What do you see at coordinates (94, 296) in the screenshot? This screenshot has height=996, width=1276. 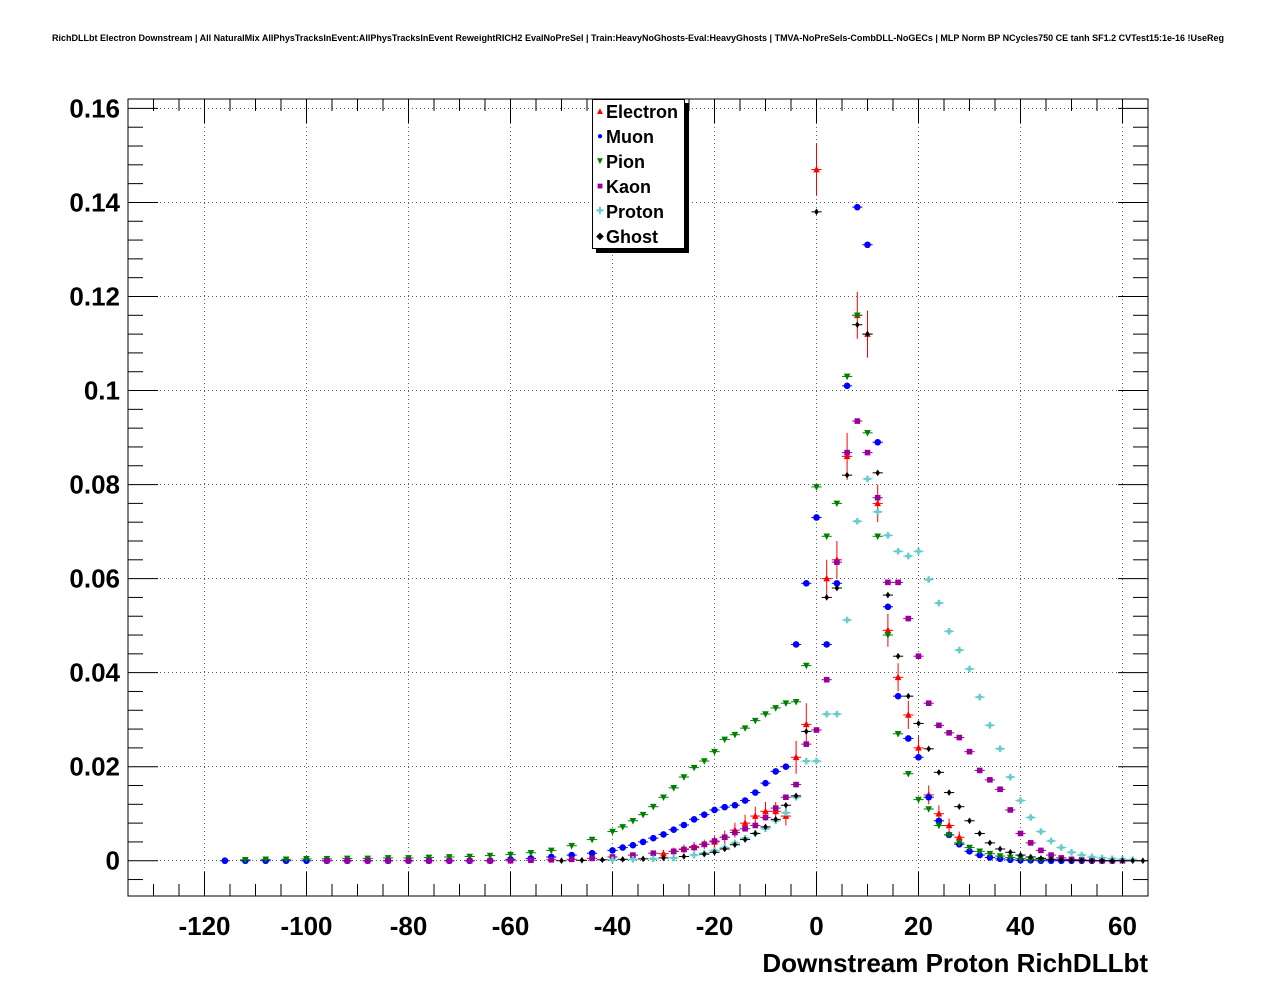 I see `y-tick-label: 0.12` at bounding box center [94, 296].